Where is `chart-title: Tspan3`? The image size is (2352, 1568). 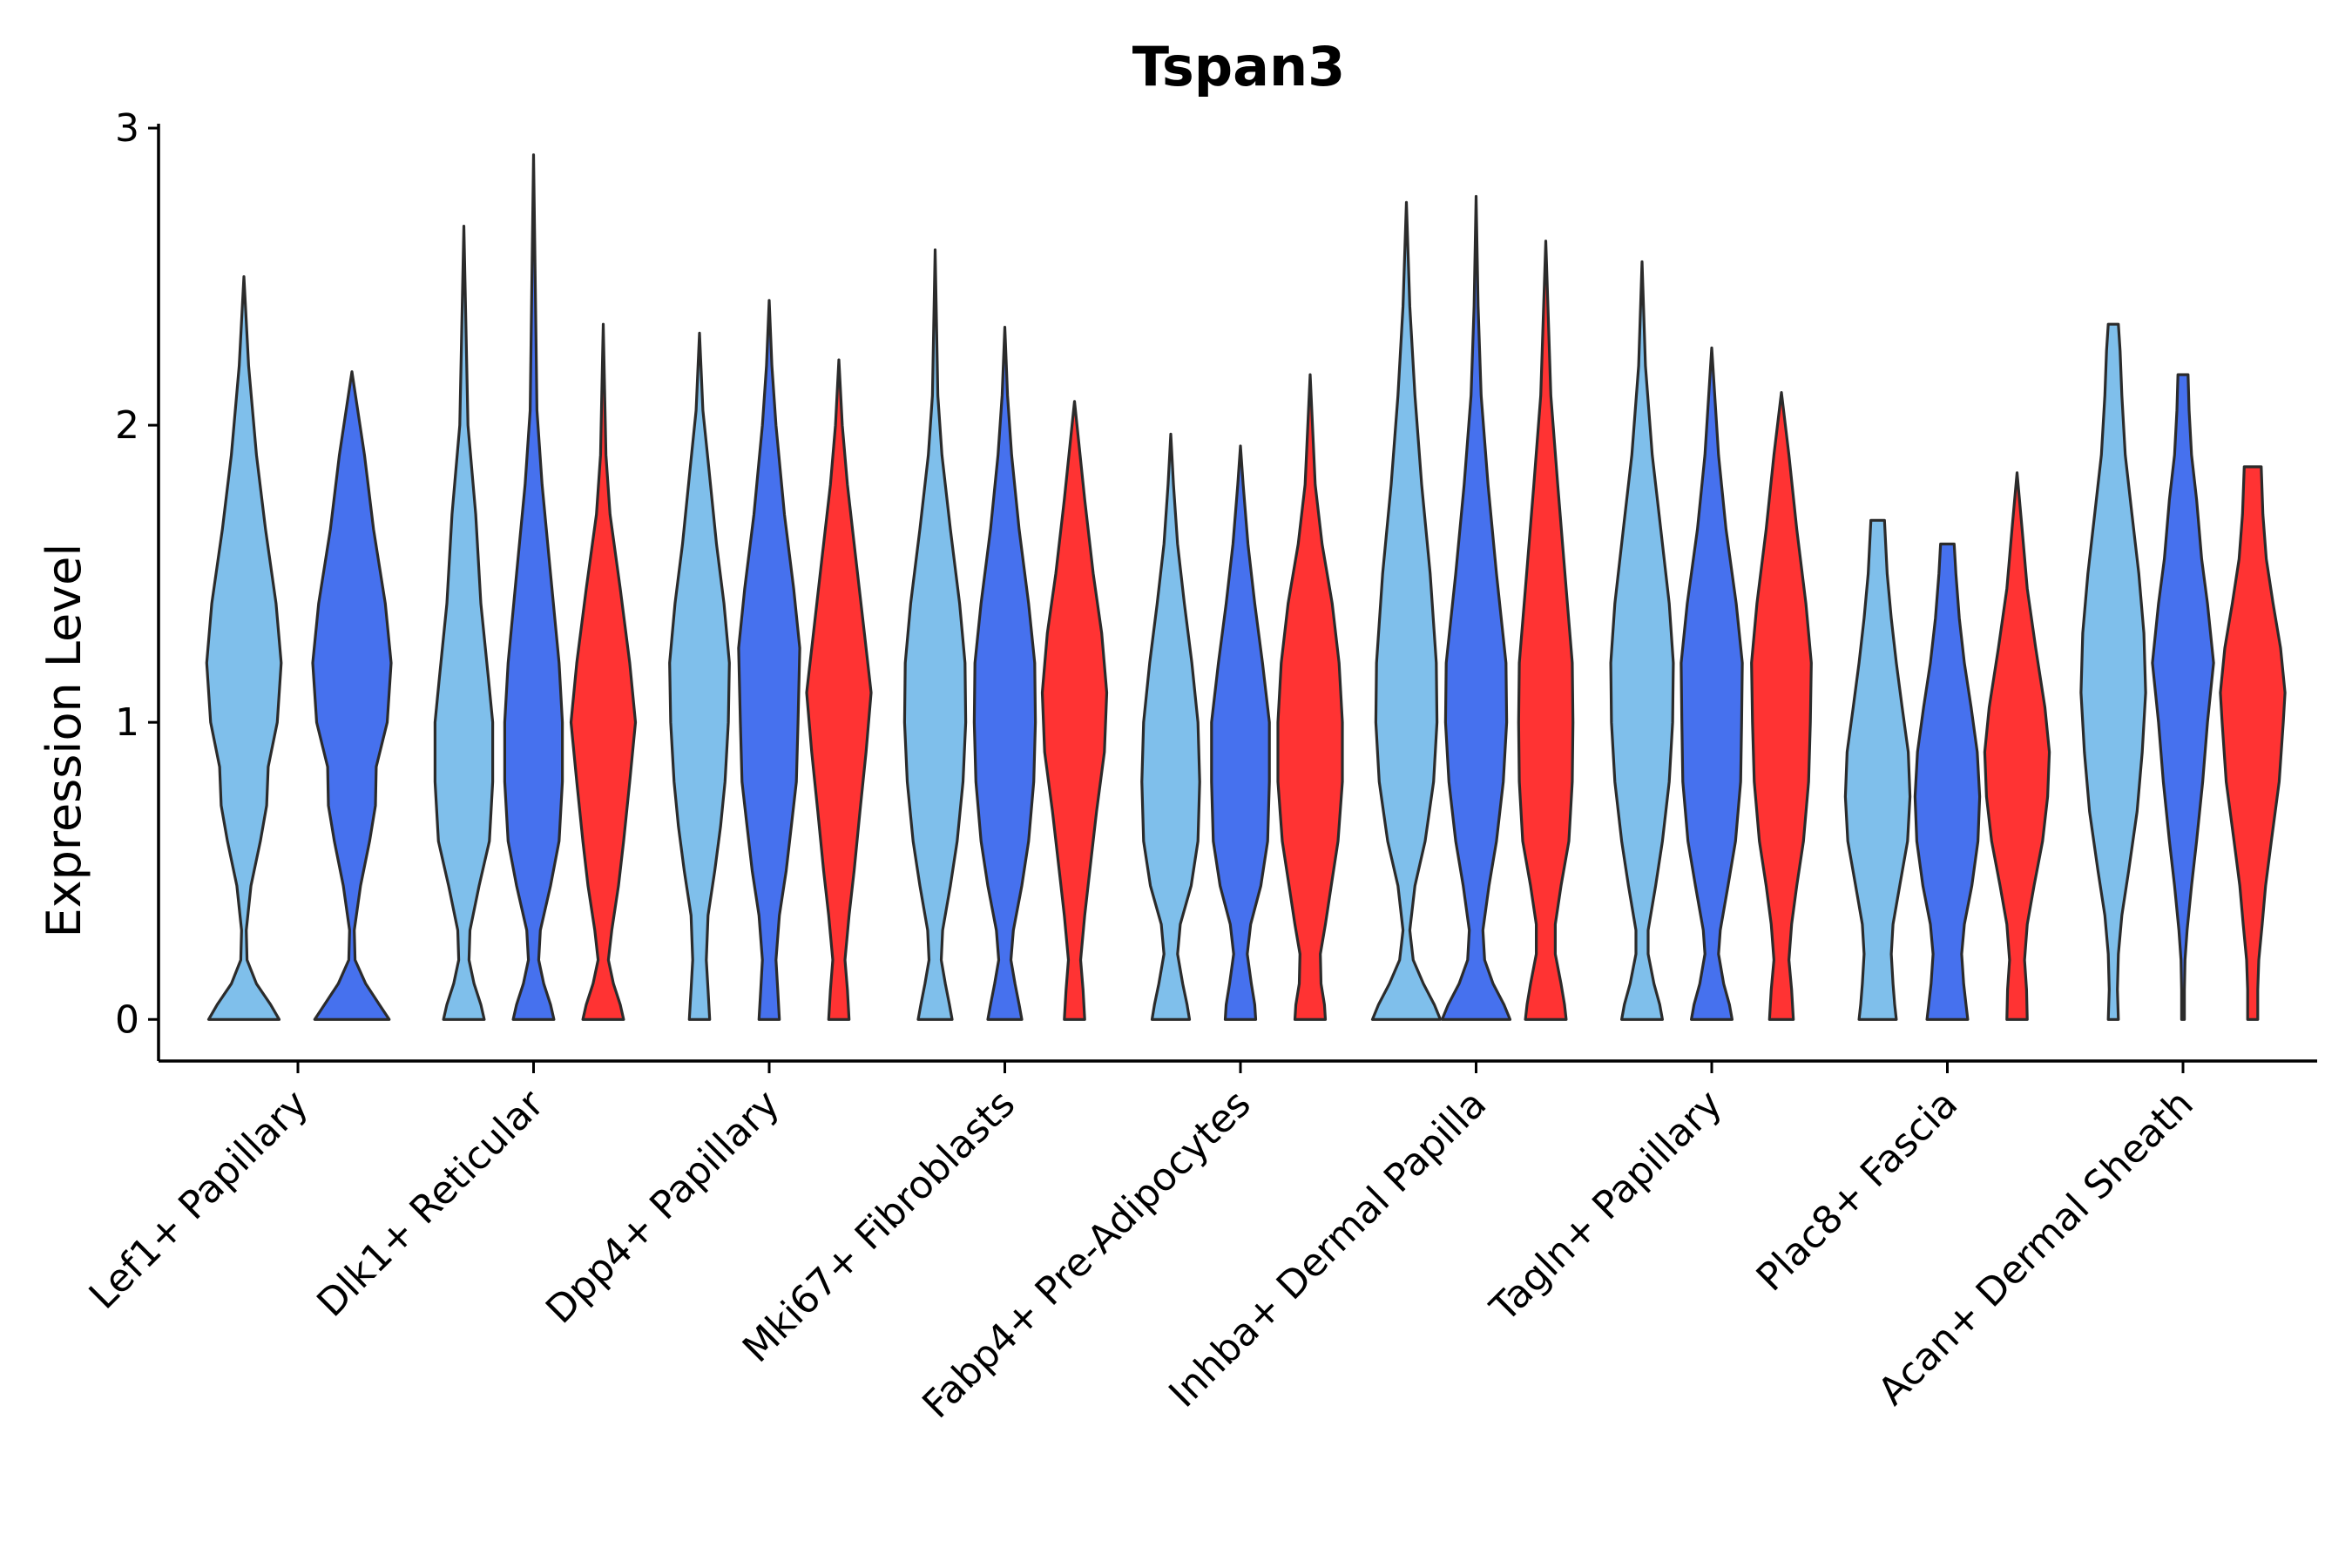 chart-title: Tspan3 is located at coordinates (1238, 66).